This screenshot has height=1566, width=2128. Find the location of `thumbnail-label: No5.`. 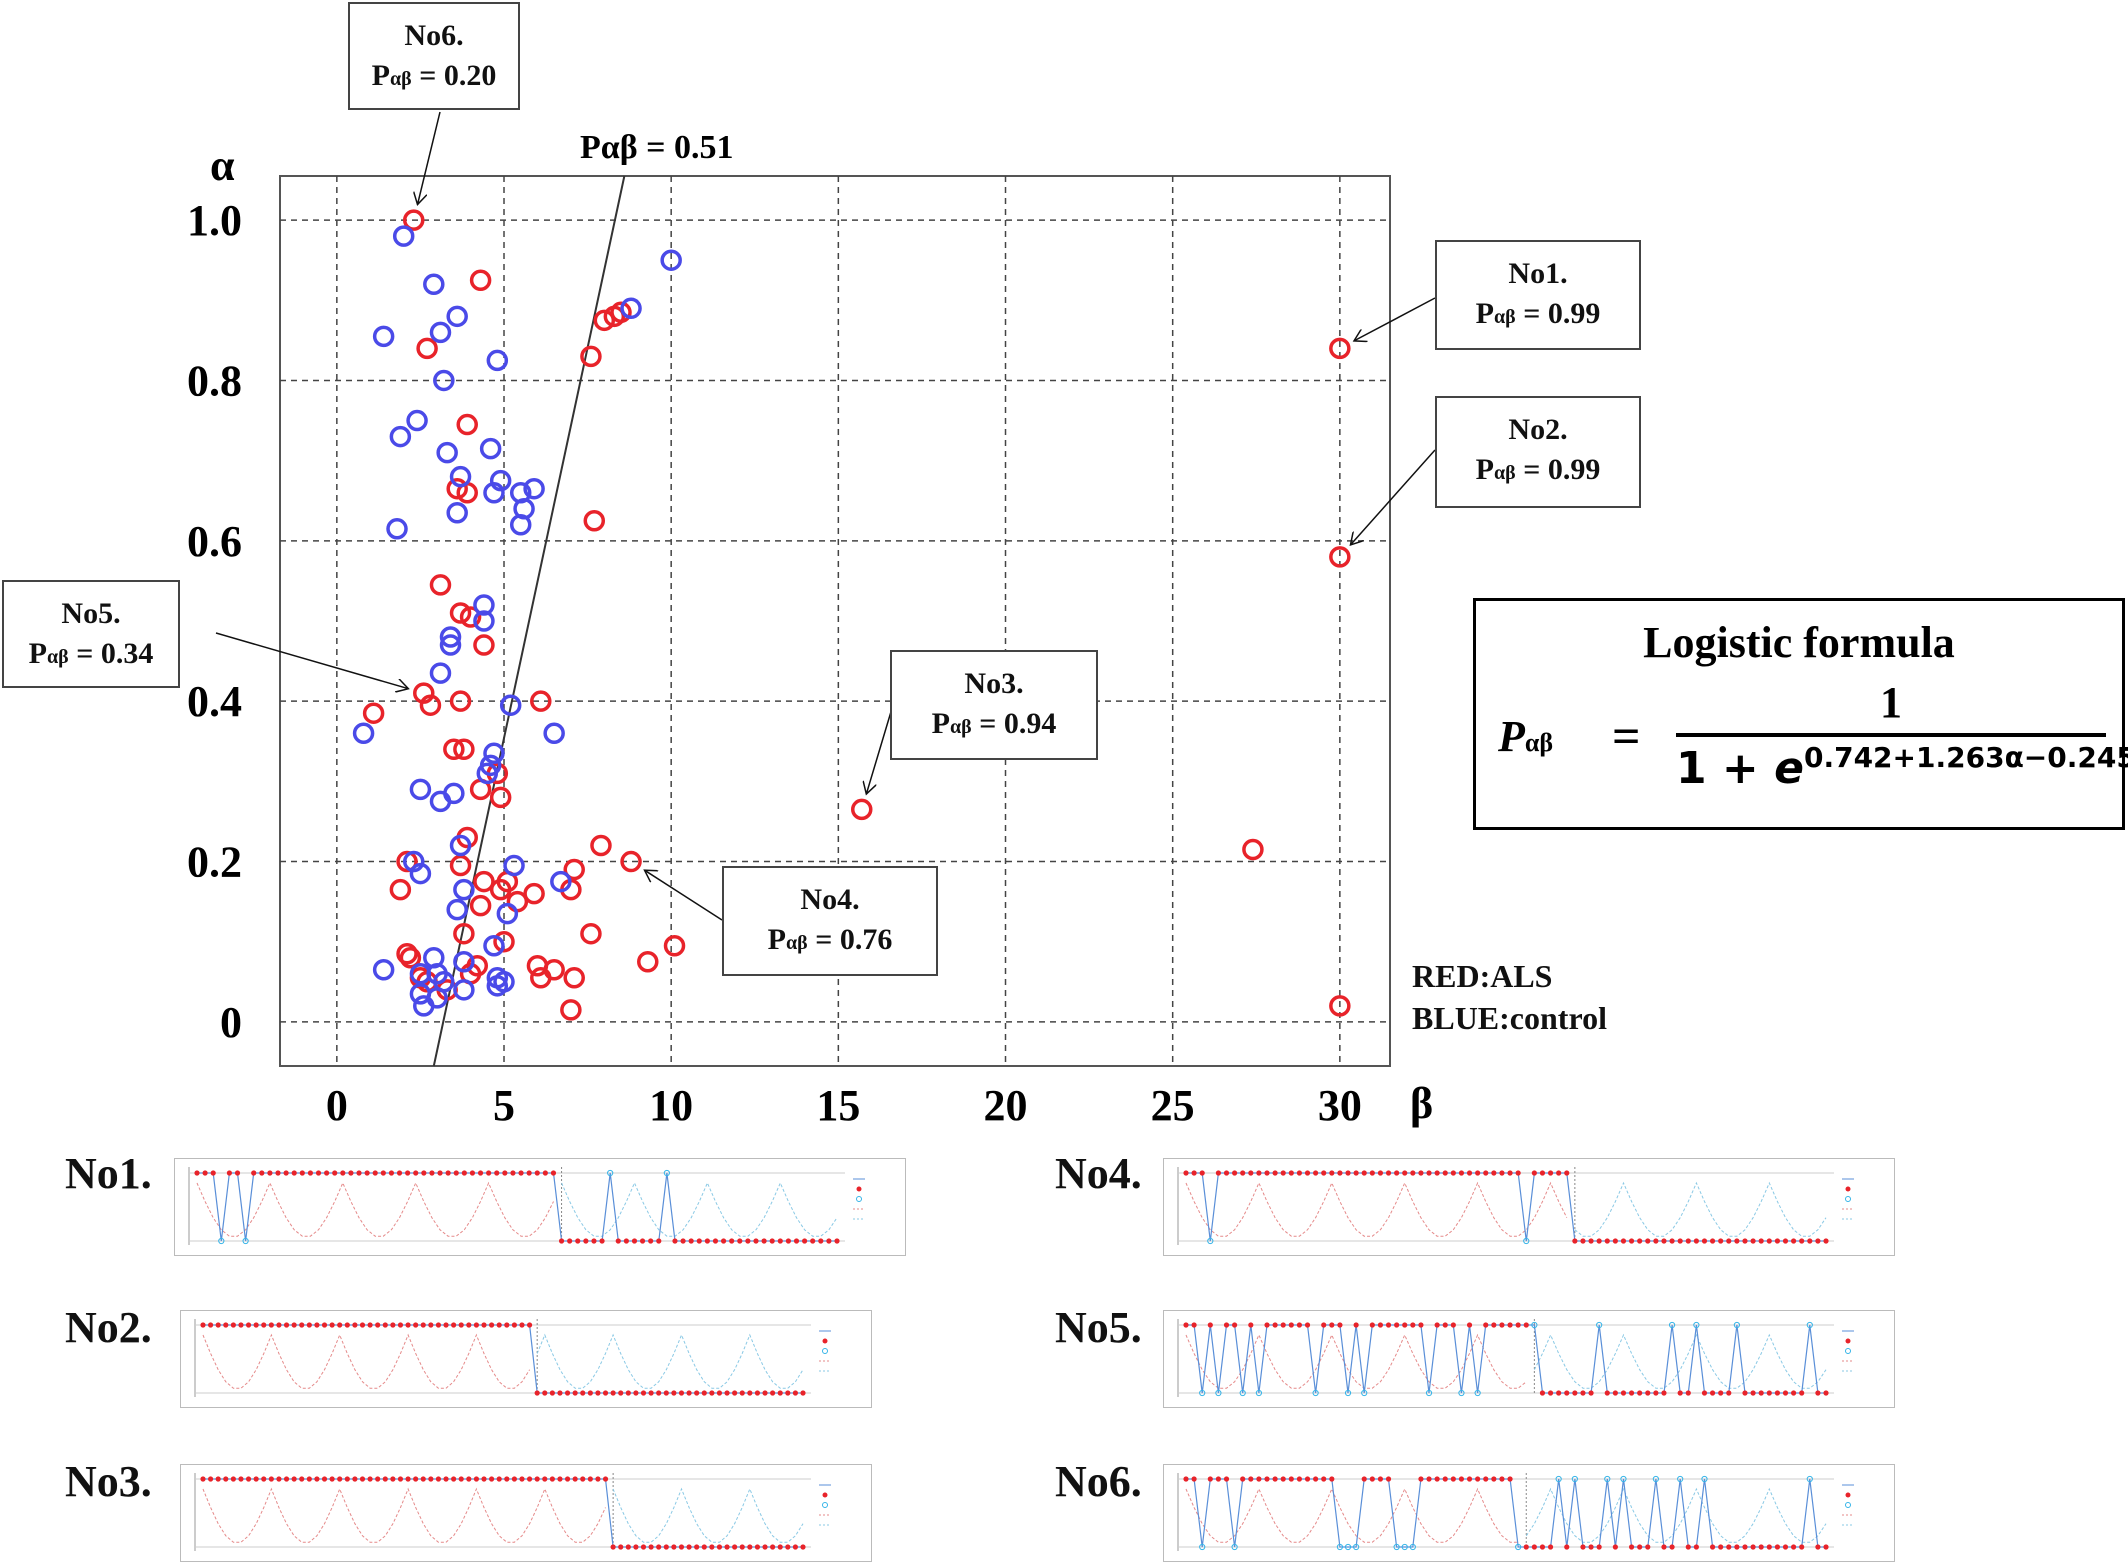

thumbnail-label: No5. is located at coordinates (1098, 1327).